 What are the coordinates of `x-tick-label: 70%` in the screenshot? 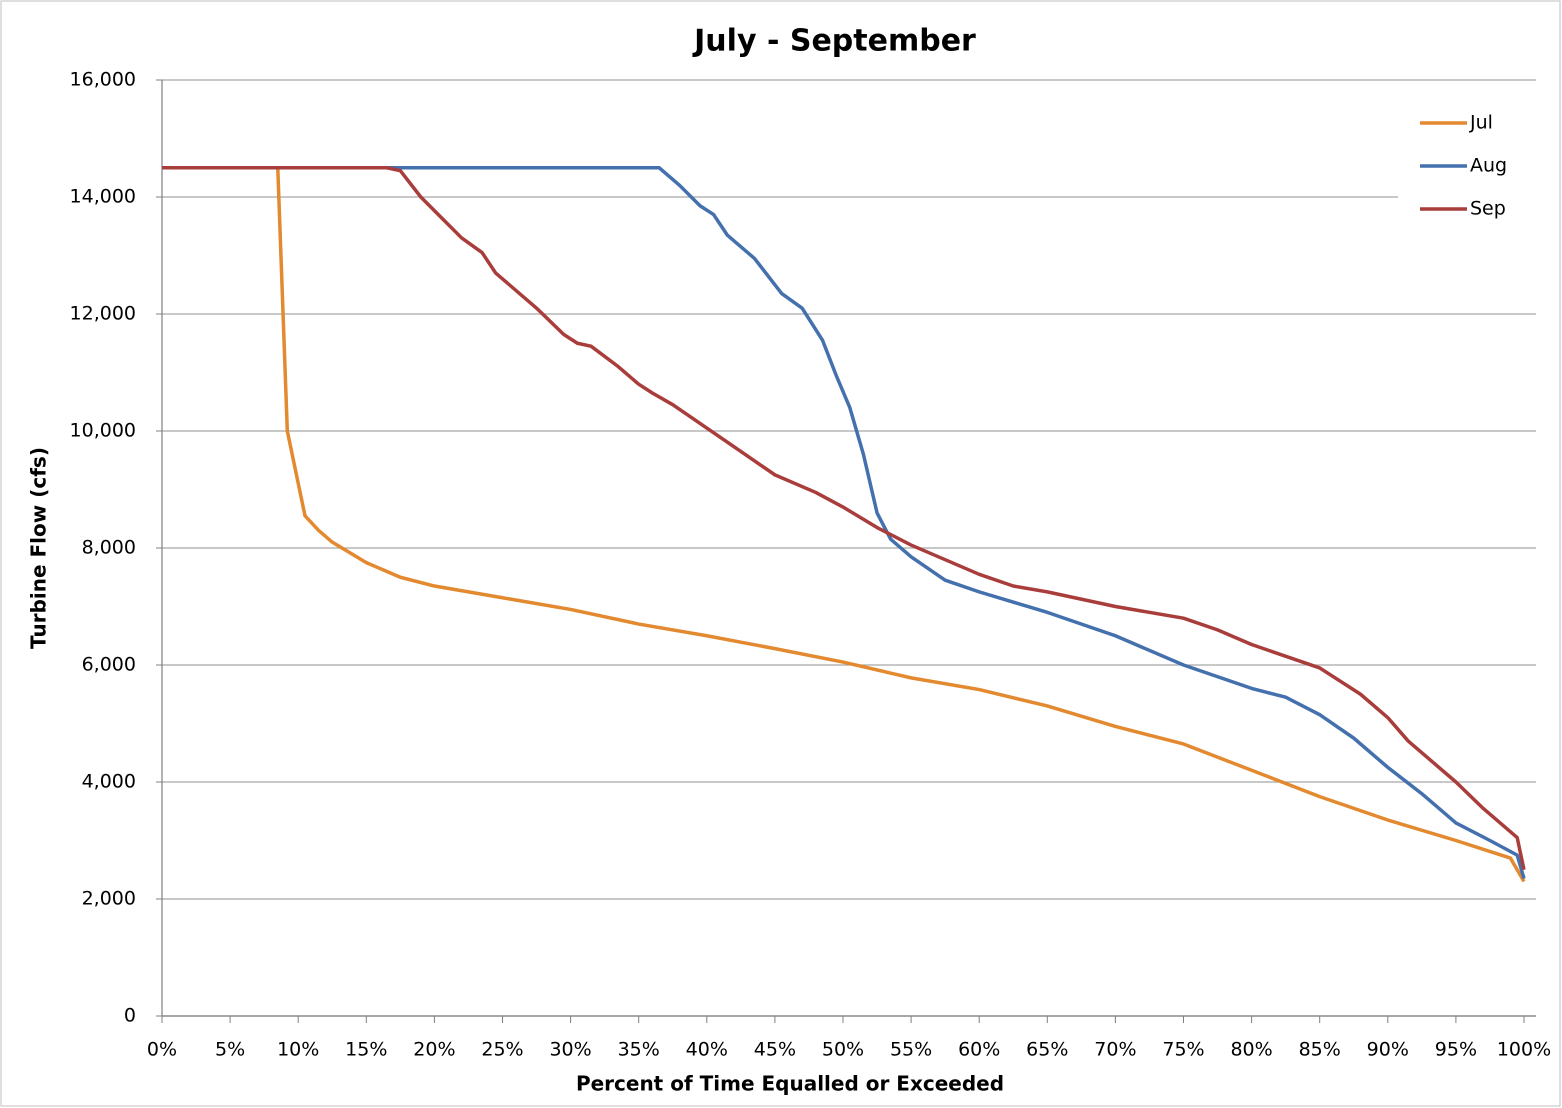 It's located at (1115, 1050).